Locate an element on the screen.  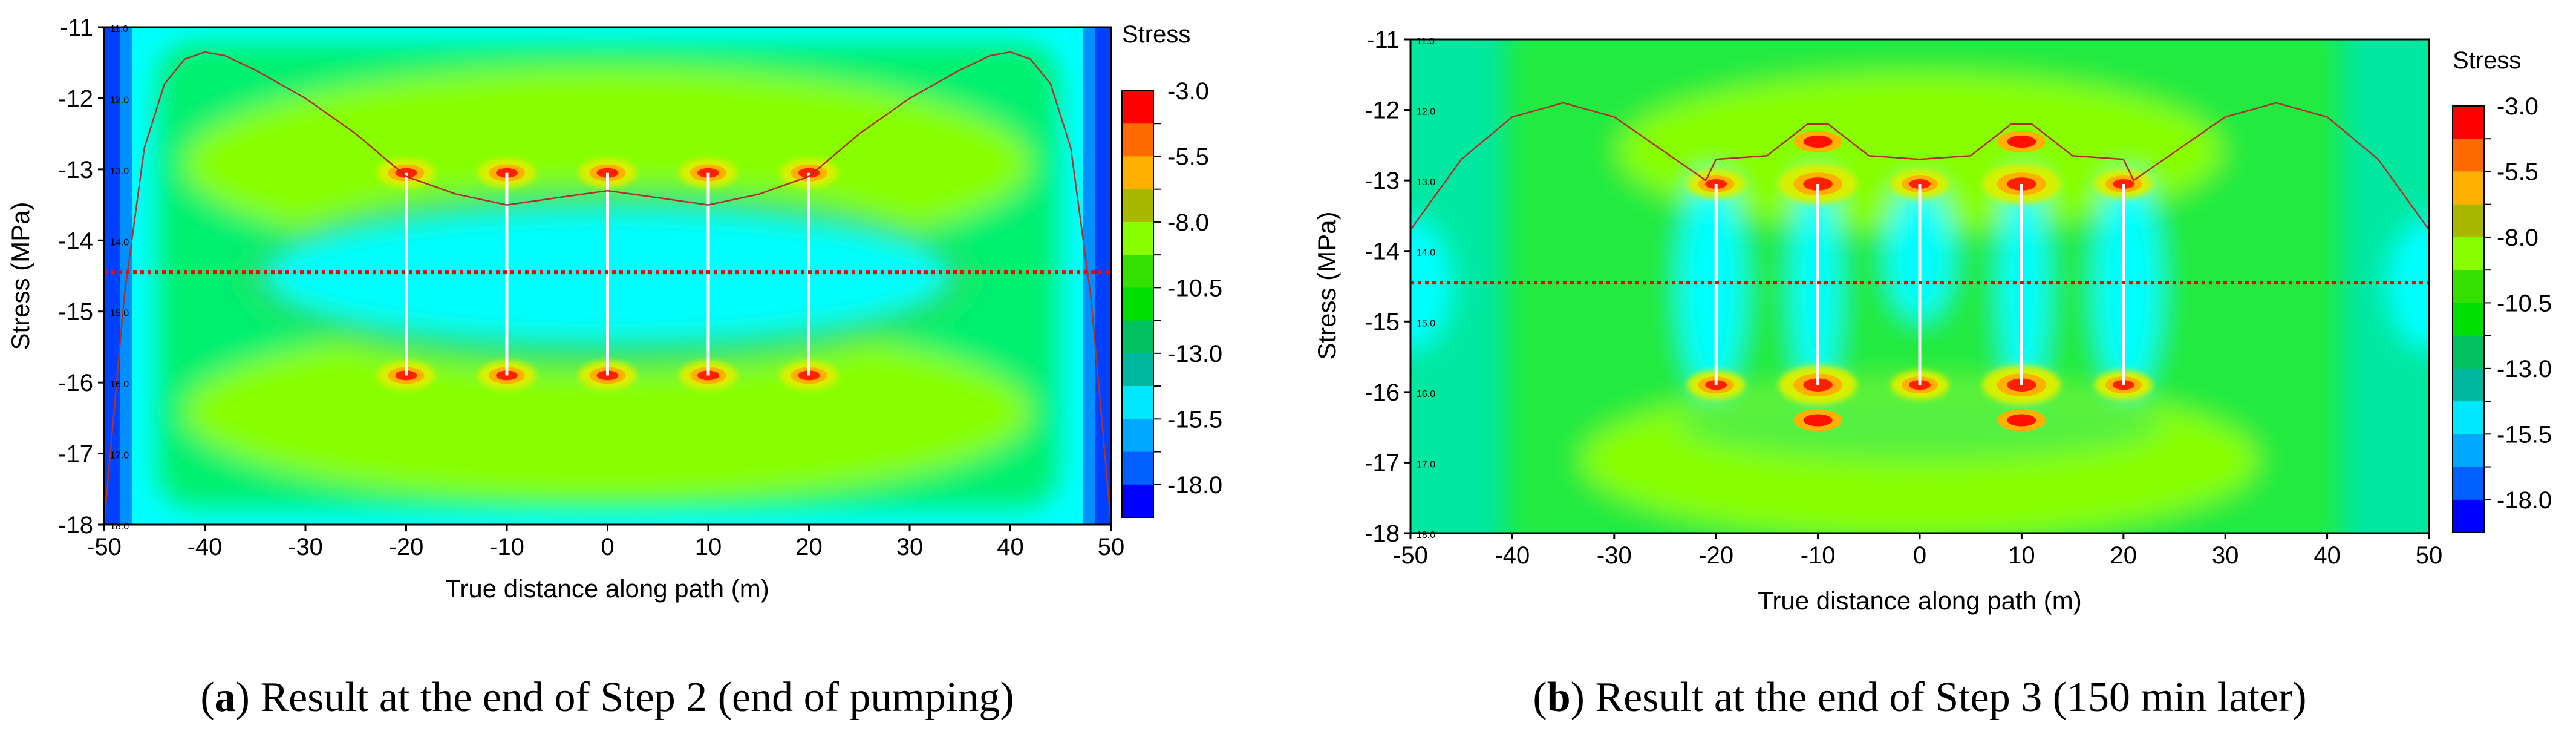
panel-b-caption-label: b is located at coordinates (1559, 697).